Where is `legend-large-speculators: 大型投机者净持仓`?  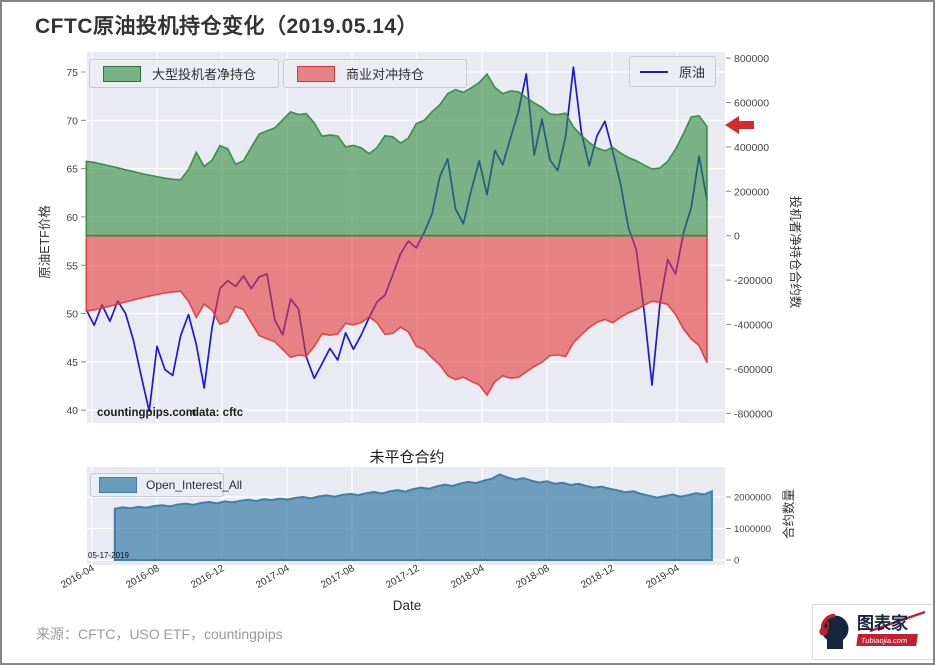
legend-large-speculators: 大型投机者净持仓 is located at coordinates (184, 73).